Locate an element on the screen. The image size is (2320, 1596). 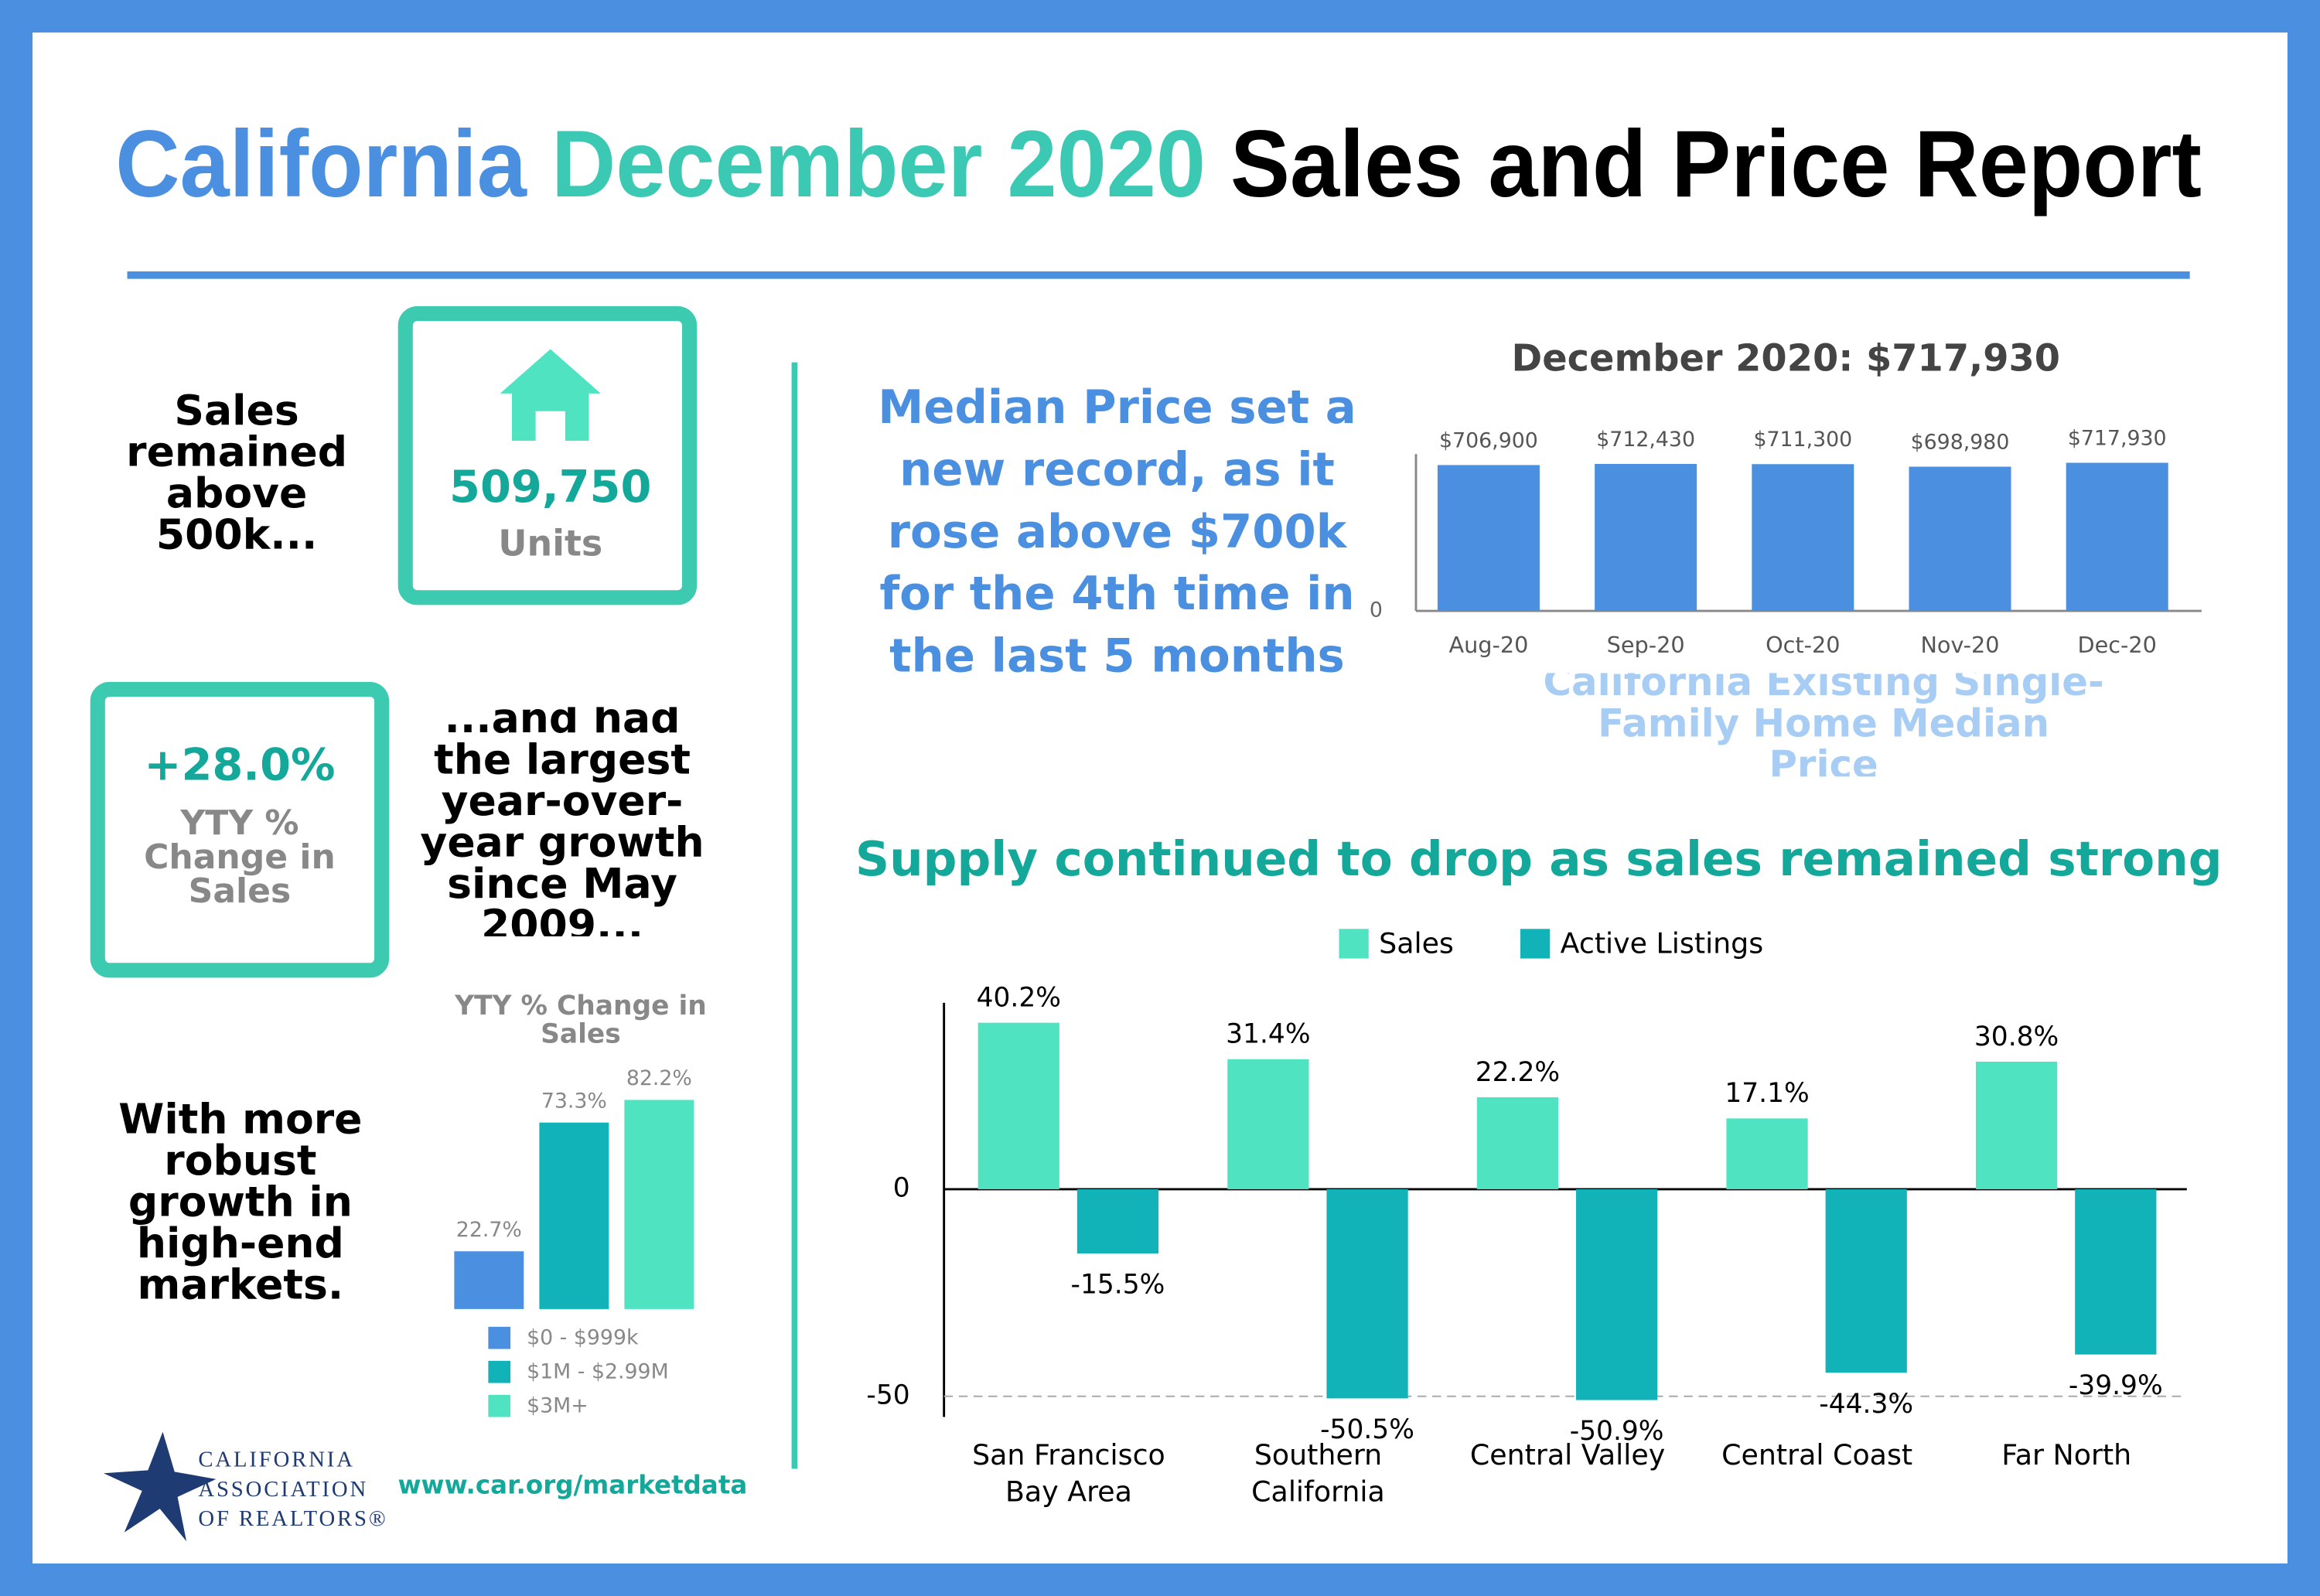
value-label: 22.2% is located at coordinates (1518, 1072).